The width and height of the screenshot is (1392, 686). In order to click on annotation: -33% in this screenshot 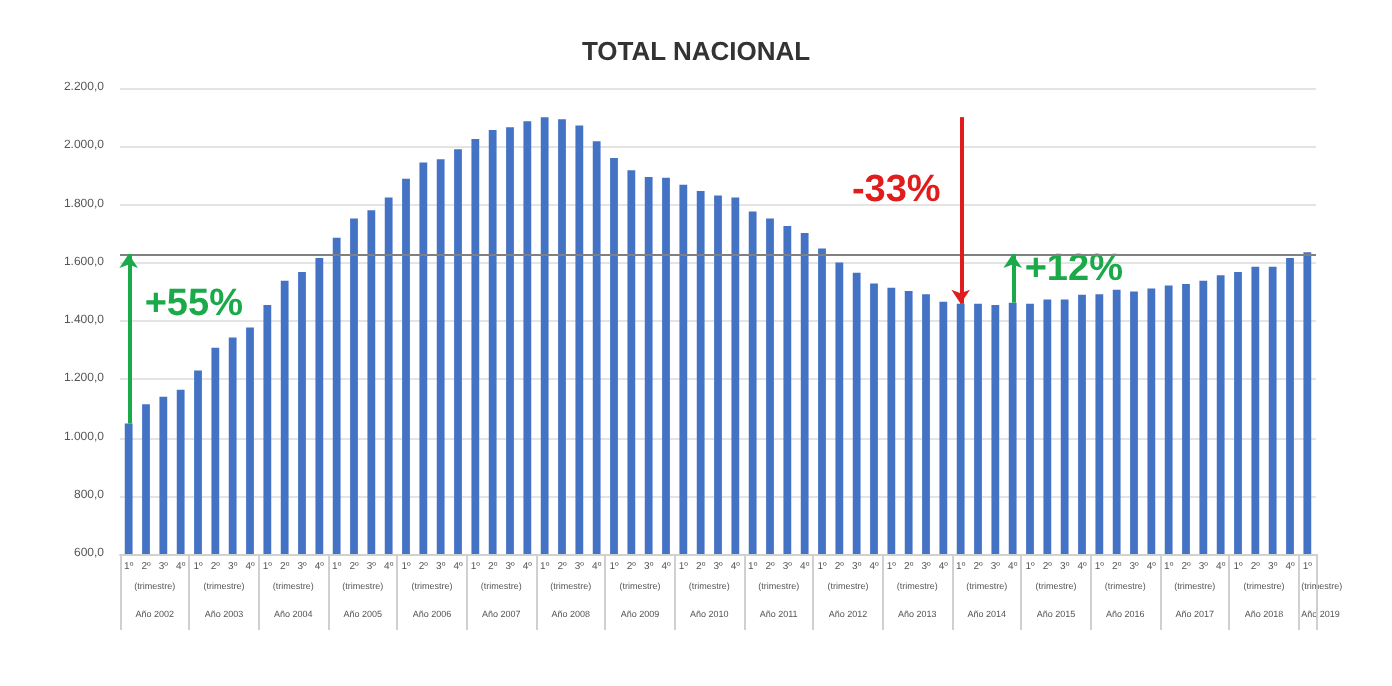, I will do `click(896, 189)`.